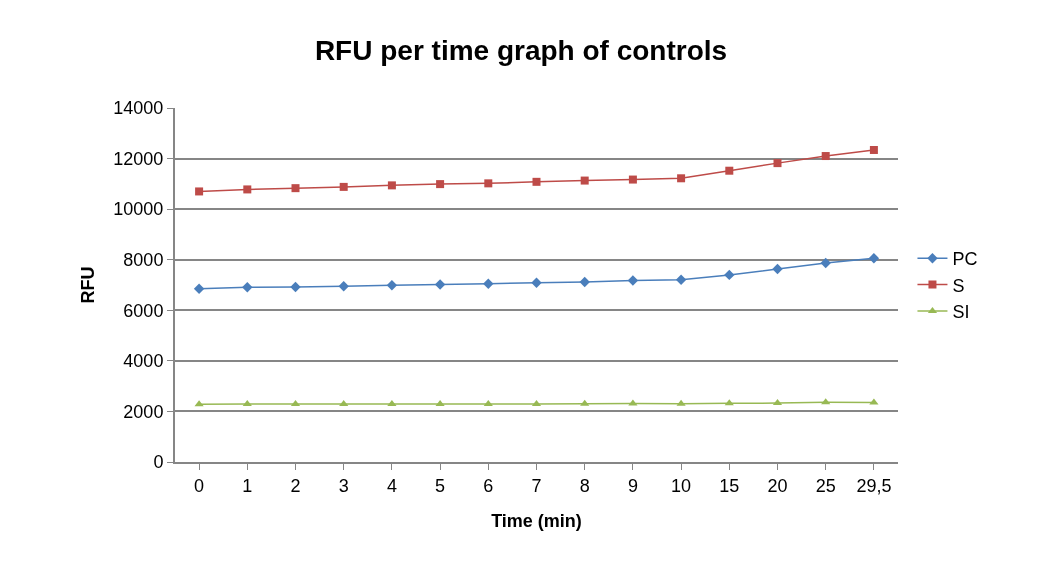  What do you see at coordinates (143, 411) in the screenshot?
I see `y-tick-label: 2000` at bounding box center [143, 411].